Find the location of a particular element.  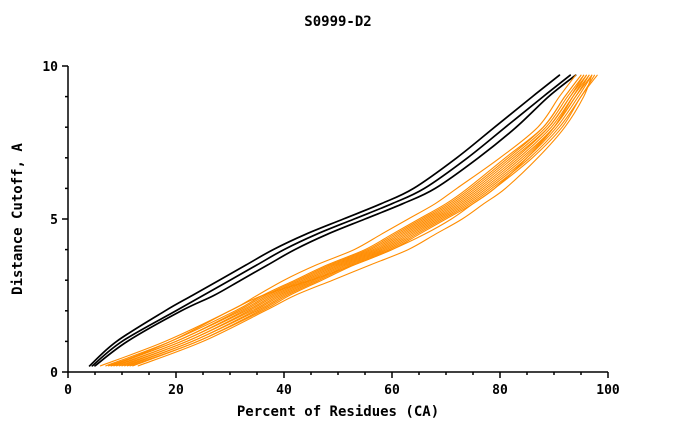

x-tick-label: 0 is located at coordinates (68, 390).